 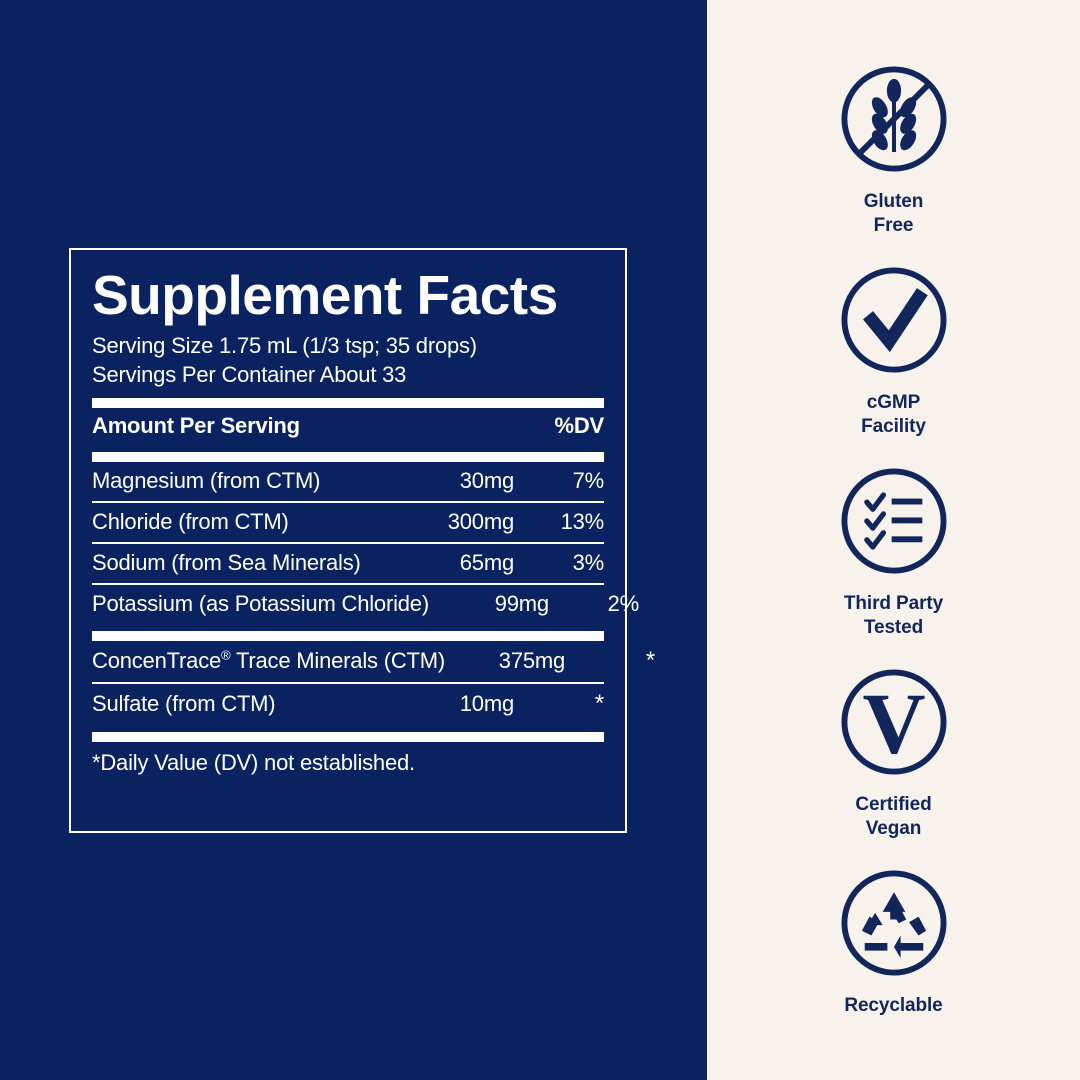 What do you see at coordinates (893, 1006) in the screenshot?
I see `badge-label: Recyclable` at bounding box center [893, 1006].